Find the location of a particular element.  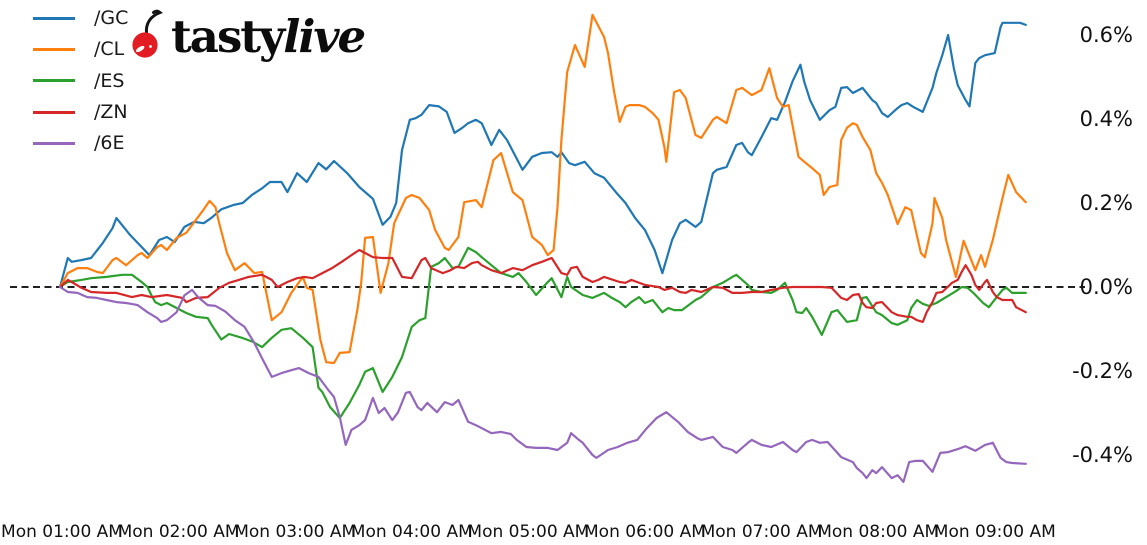

cherry-highlight is located at coordinates (140, 49).